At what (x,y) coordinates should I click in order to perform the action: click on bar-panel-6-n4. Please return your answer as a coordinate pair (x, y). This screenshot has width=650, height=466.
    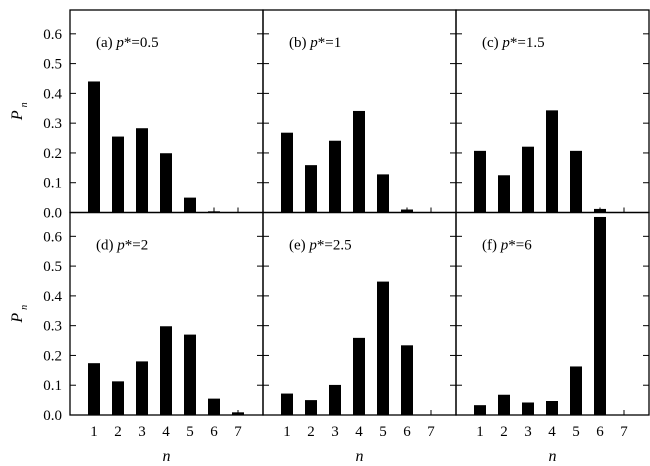
    Looking at the image, I should click on (552, 408).